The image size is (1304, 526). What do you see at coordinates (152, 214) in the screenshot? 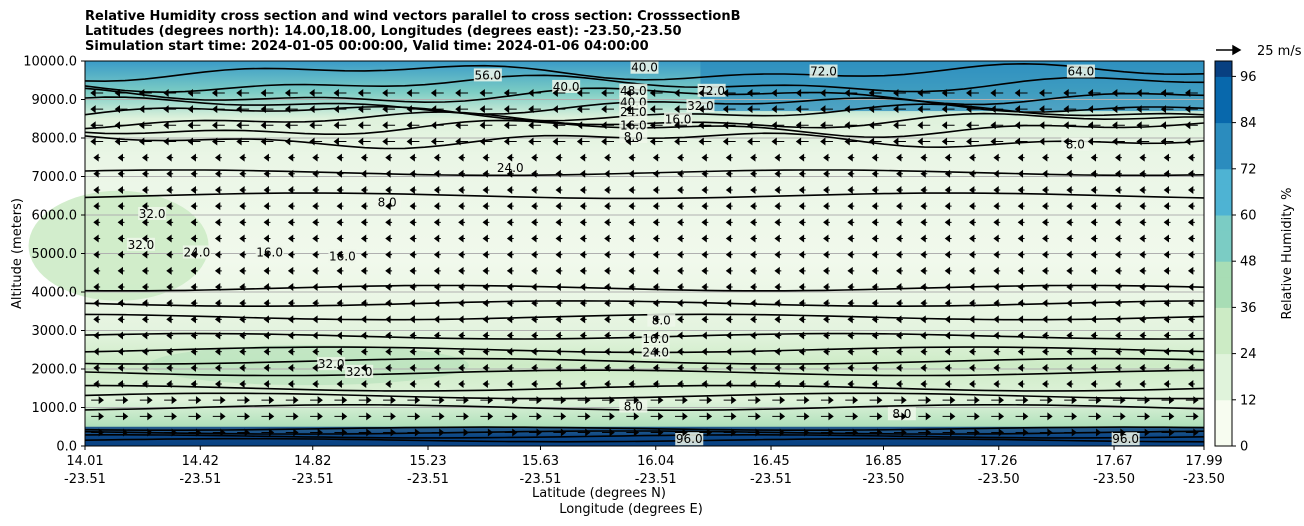
I see `contour-label: 32.0` at bounding box center [152, 214].